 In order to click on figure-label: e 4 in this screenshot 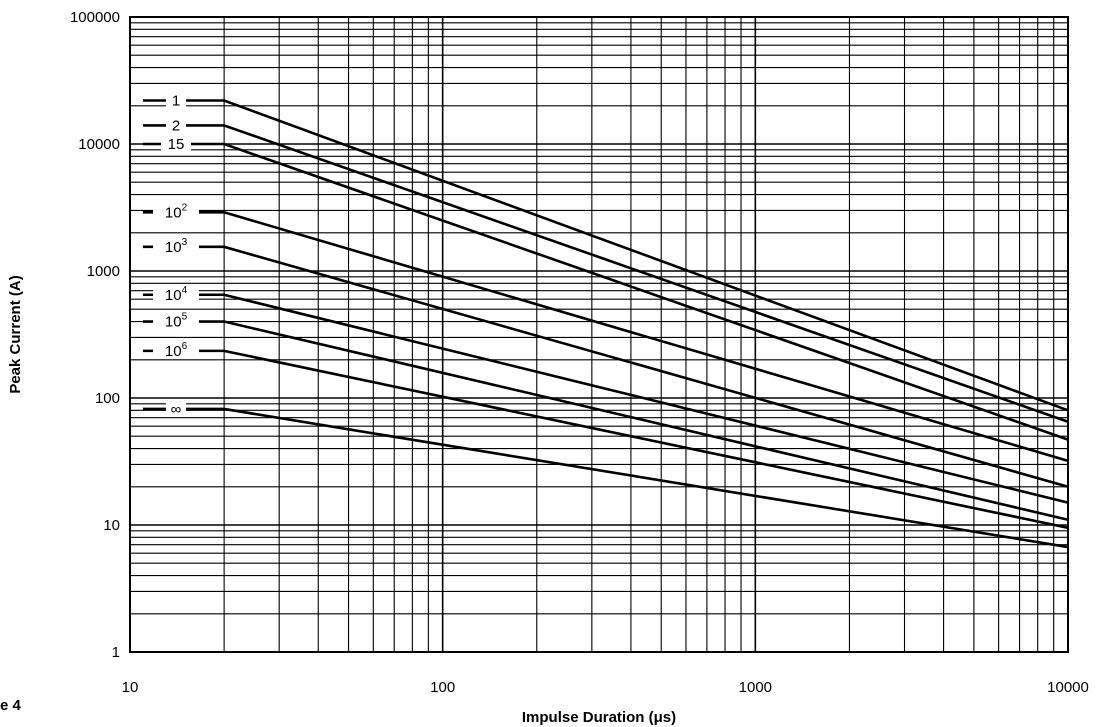, I will do `click(10, 705)`.